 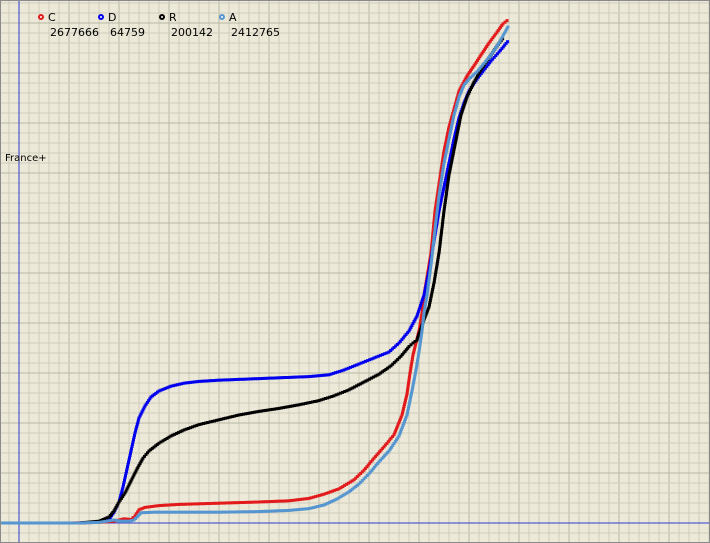 What do you see at coordinates (255, 32) in the screenshot?
I see `legend-count-a: 2412765` at bounding box center [255, 32].